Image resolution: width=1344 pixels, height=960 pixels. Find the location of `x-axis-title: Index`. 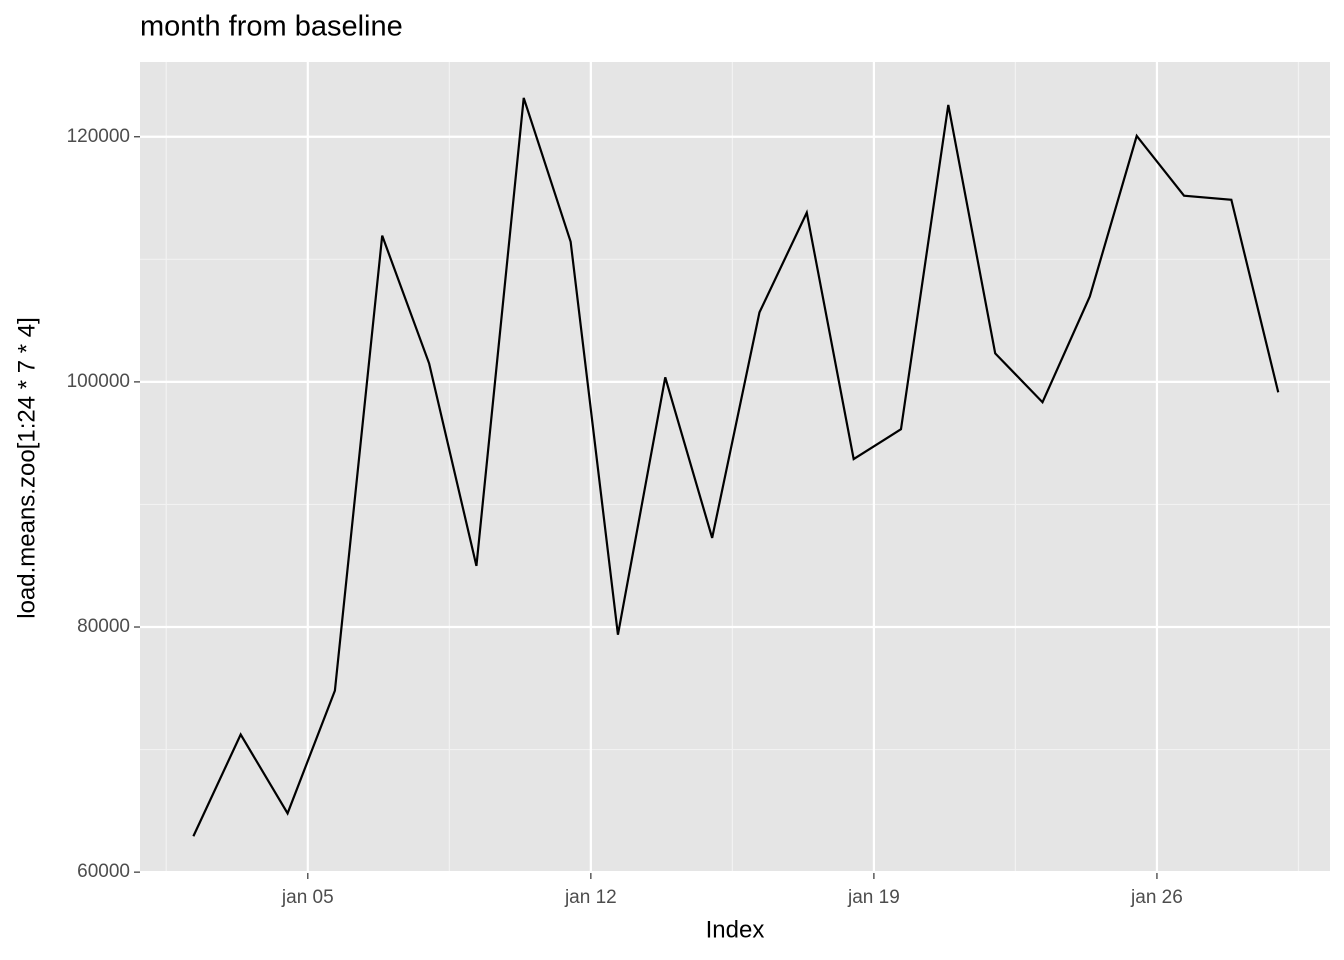

x-axis-title: Index is located at coordinates (735, 929).